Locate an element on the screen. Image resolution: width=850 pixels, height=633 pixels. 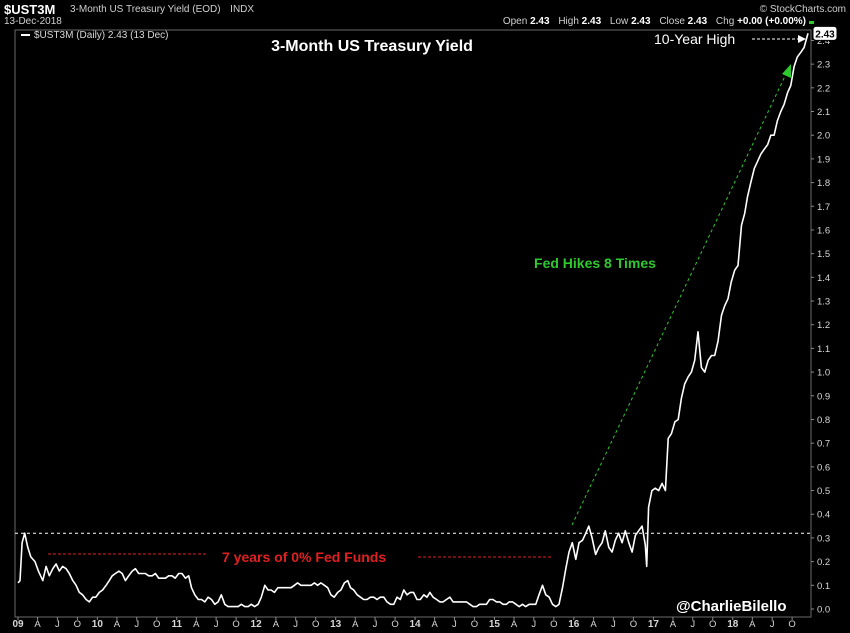
high-label: High is located at coordinates (568, 21).